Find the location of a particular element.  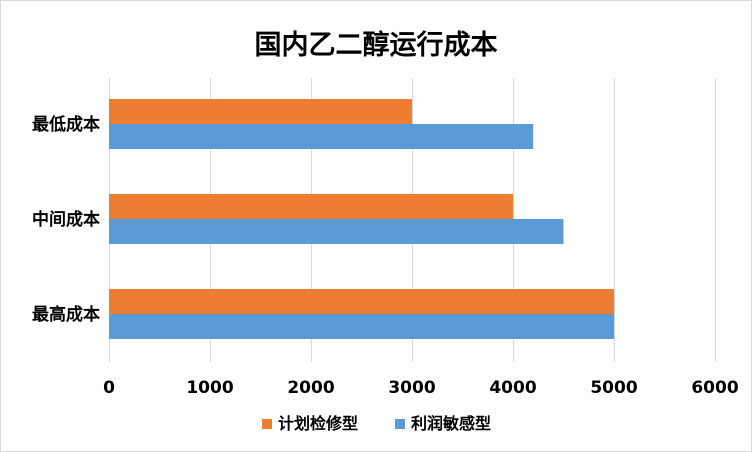

x-tick-label-6000: 6000 is located at coordinates (714, 388).